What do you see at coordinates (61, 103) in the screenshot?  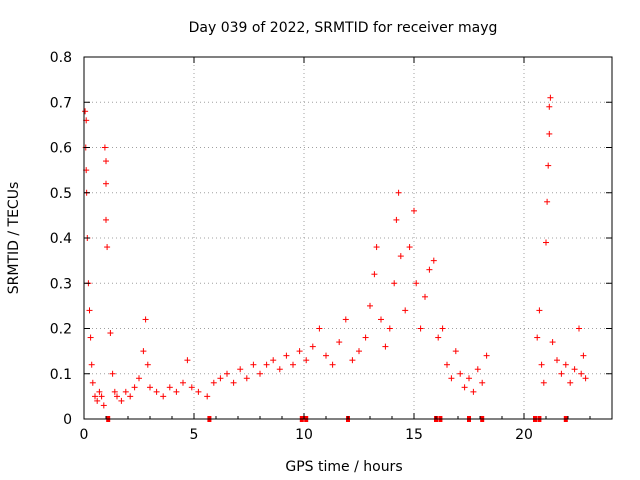 I see `y-tick-label: 0.7` at bounding box center [61, 103].